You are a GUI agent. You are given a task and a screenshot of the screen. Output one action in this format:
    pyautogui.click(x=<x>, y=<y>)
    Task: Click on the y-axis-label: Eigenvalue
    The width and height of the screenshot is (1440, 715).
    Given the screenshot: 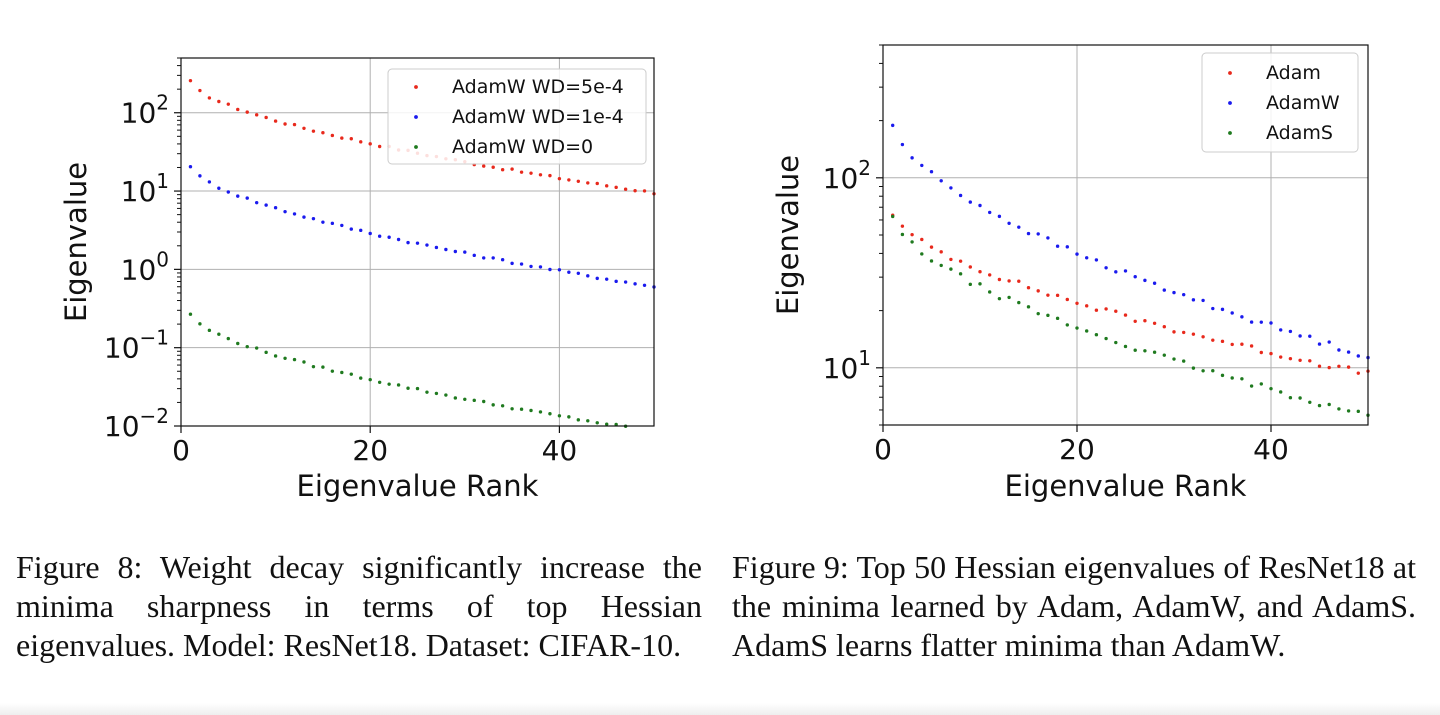 What is the action you would take?
    pyautogui.click(x=788, y=235)
    